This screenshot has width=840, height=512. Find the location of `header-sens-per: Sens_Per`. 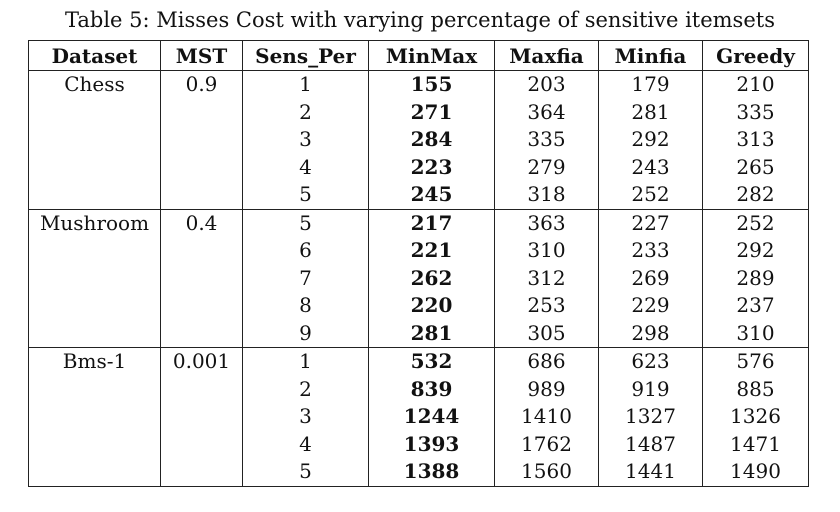

header-sens-per: Sens_Per is located at coordinates (305, 55).